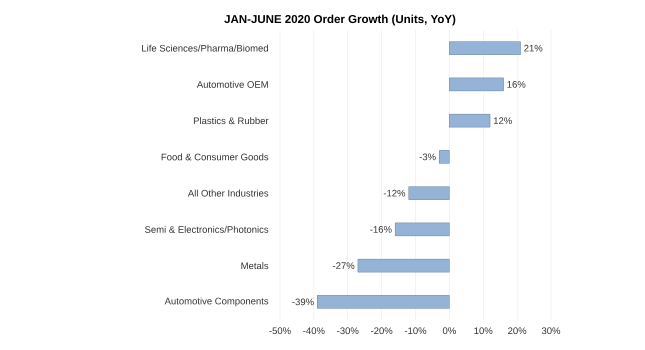 This screenshot has width=645, height=350. I want to click on x-tick-label: 0%, so click(449, 330).